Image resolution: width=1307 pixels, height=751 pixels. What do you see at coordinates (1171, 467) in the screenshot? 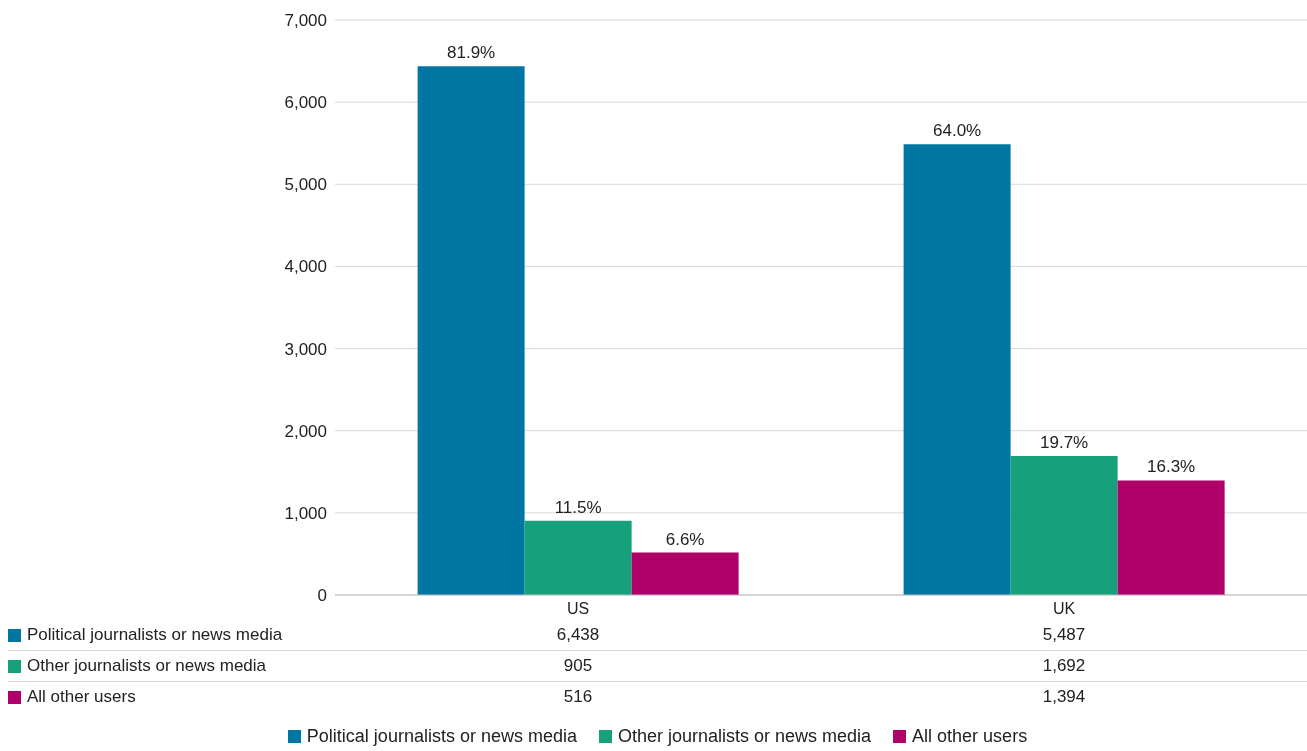
I see `annotation: 16.3%` at bounding box center [1171, 467].